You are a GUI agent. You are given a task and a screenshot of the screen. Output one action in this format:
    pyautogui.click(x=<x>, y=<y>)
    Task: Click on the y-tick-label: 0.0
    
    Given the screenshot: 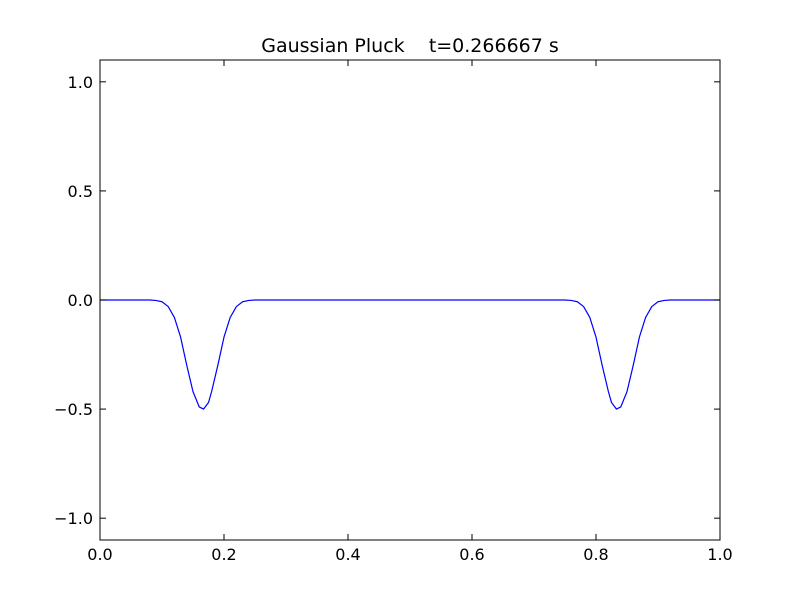 What is the action you would take?
    pyautogui.click(x=80, y=300)
    